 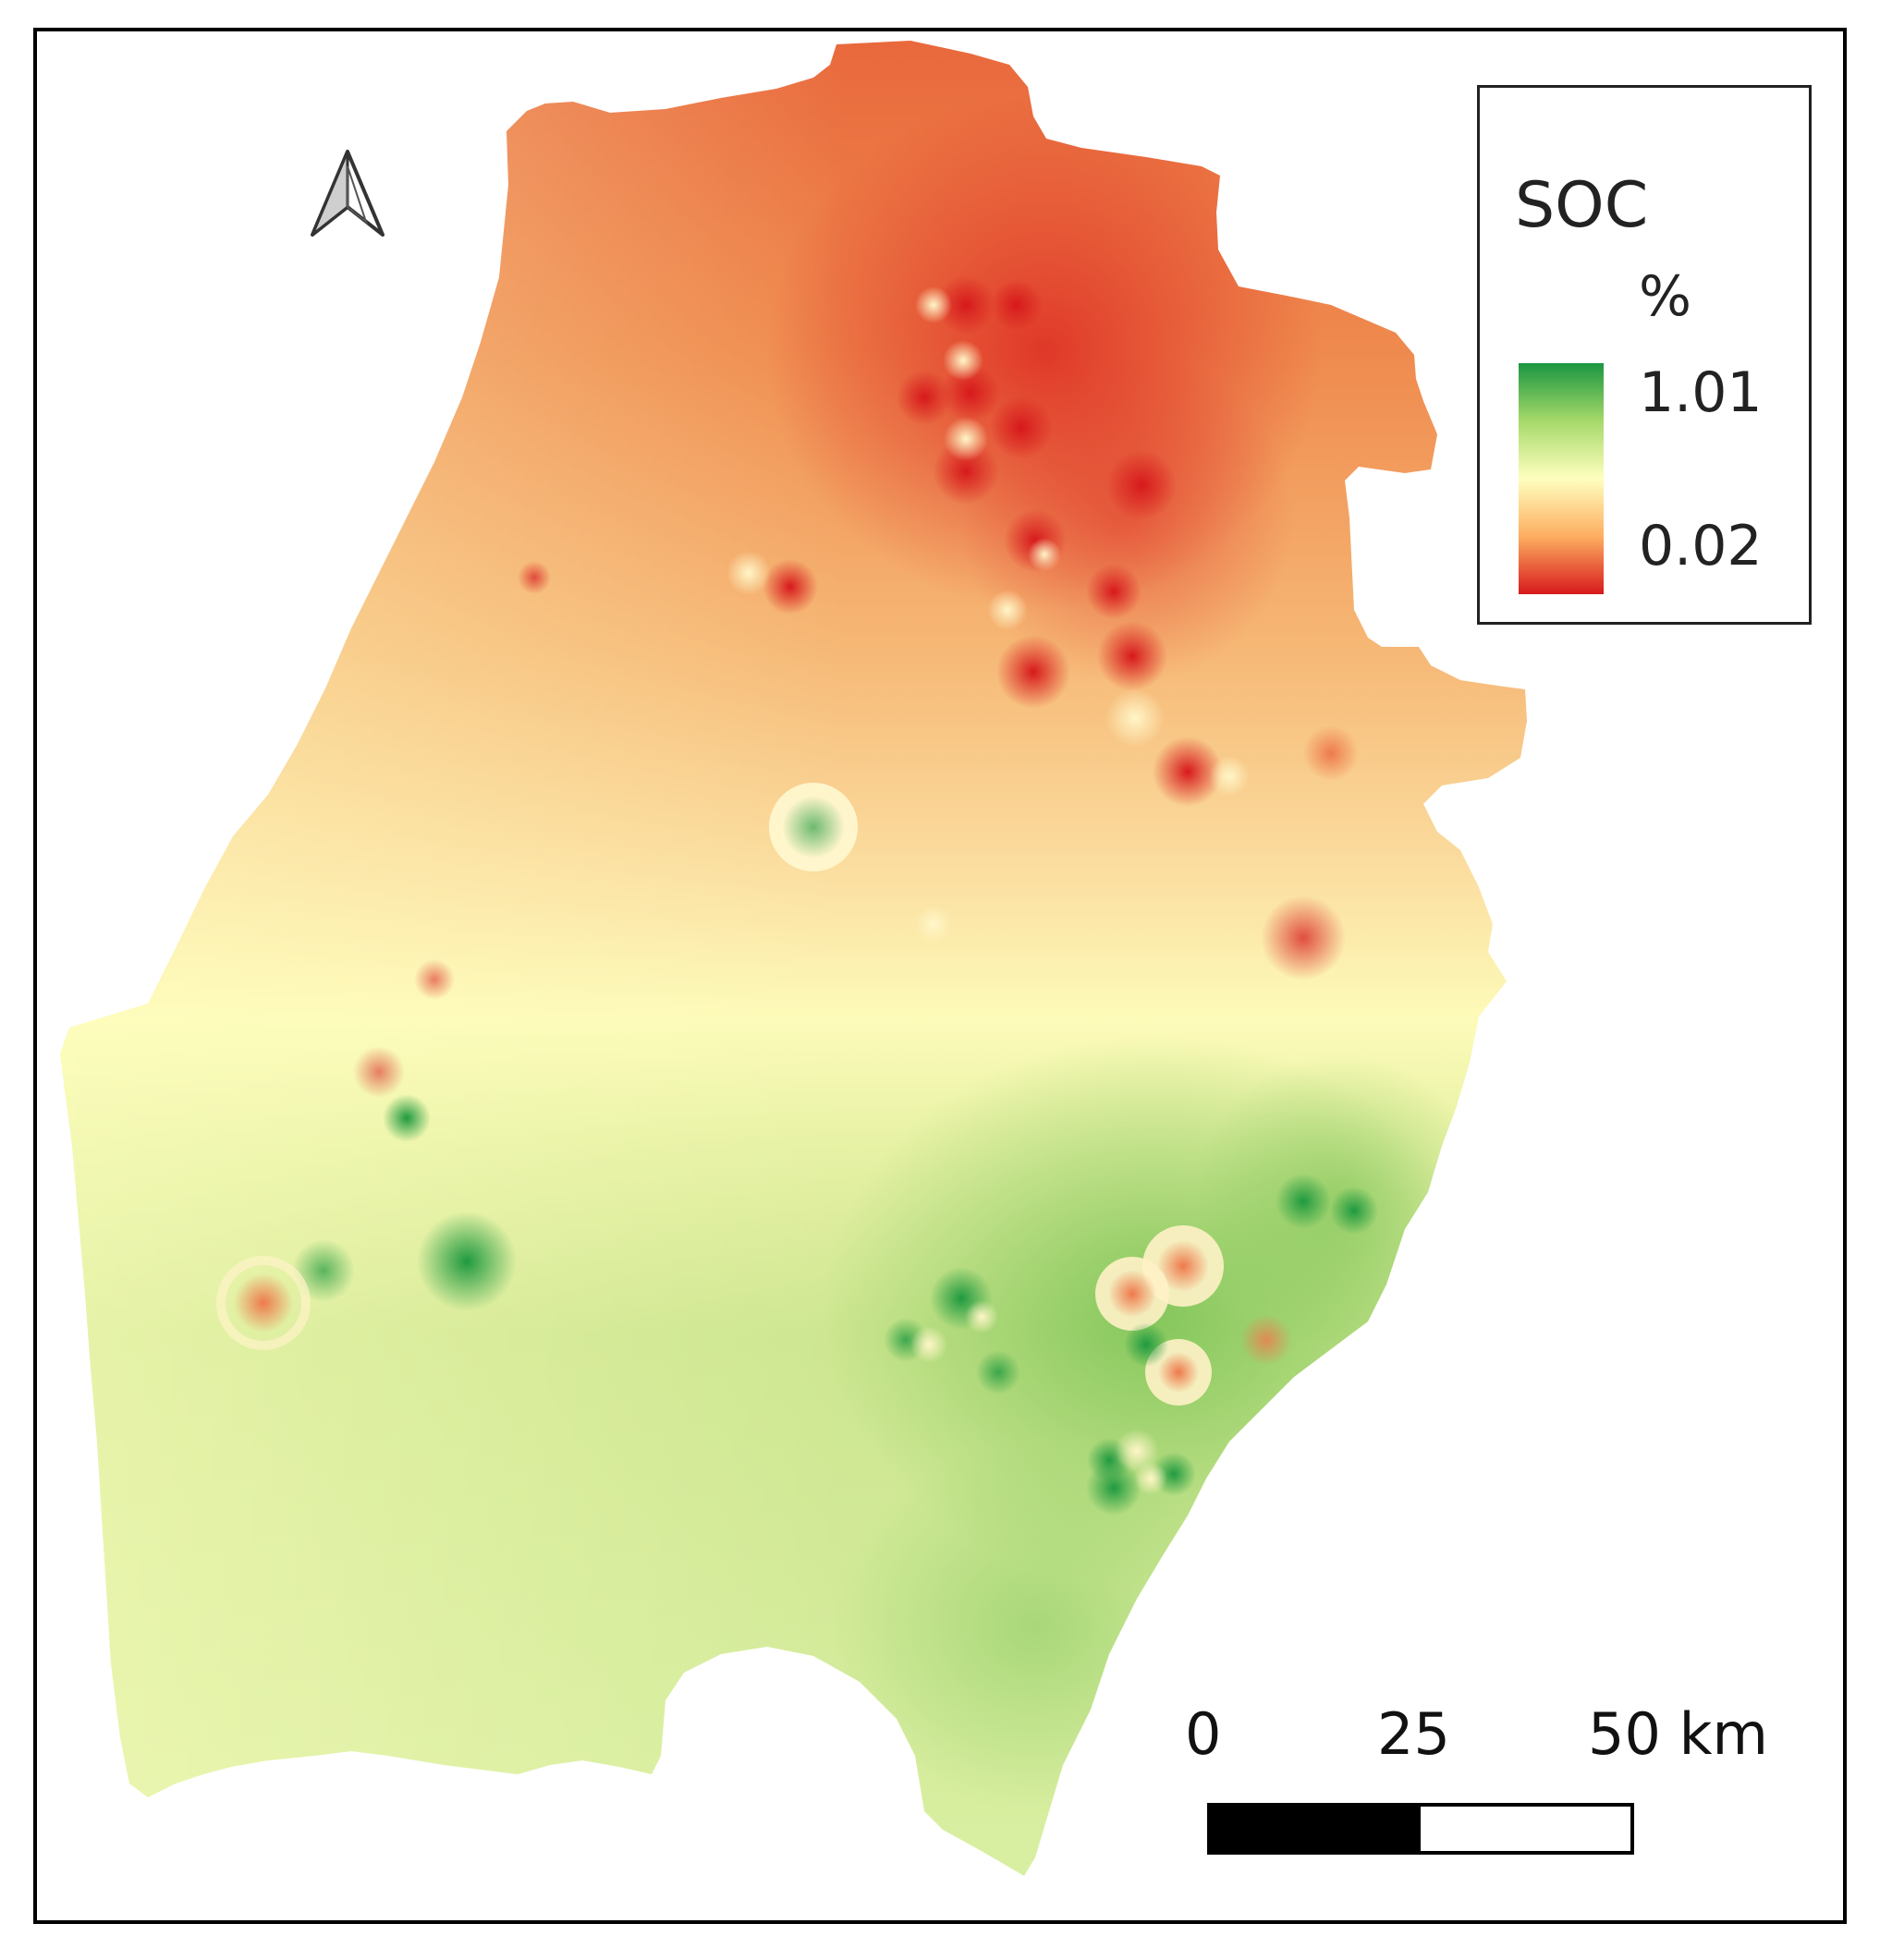 I want to click on legend-unit: %, so click(x=1665, y=296).